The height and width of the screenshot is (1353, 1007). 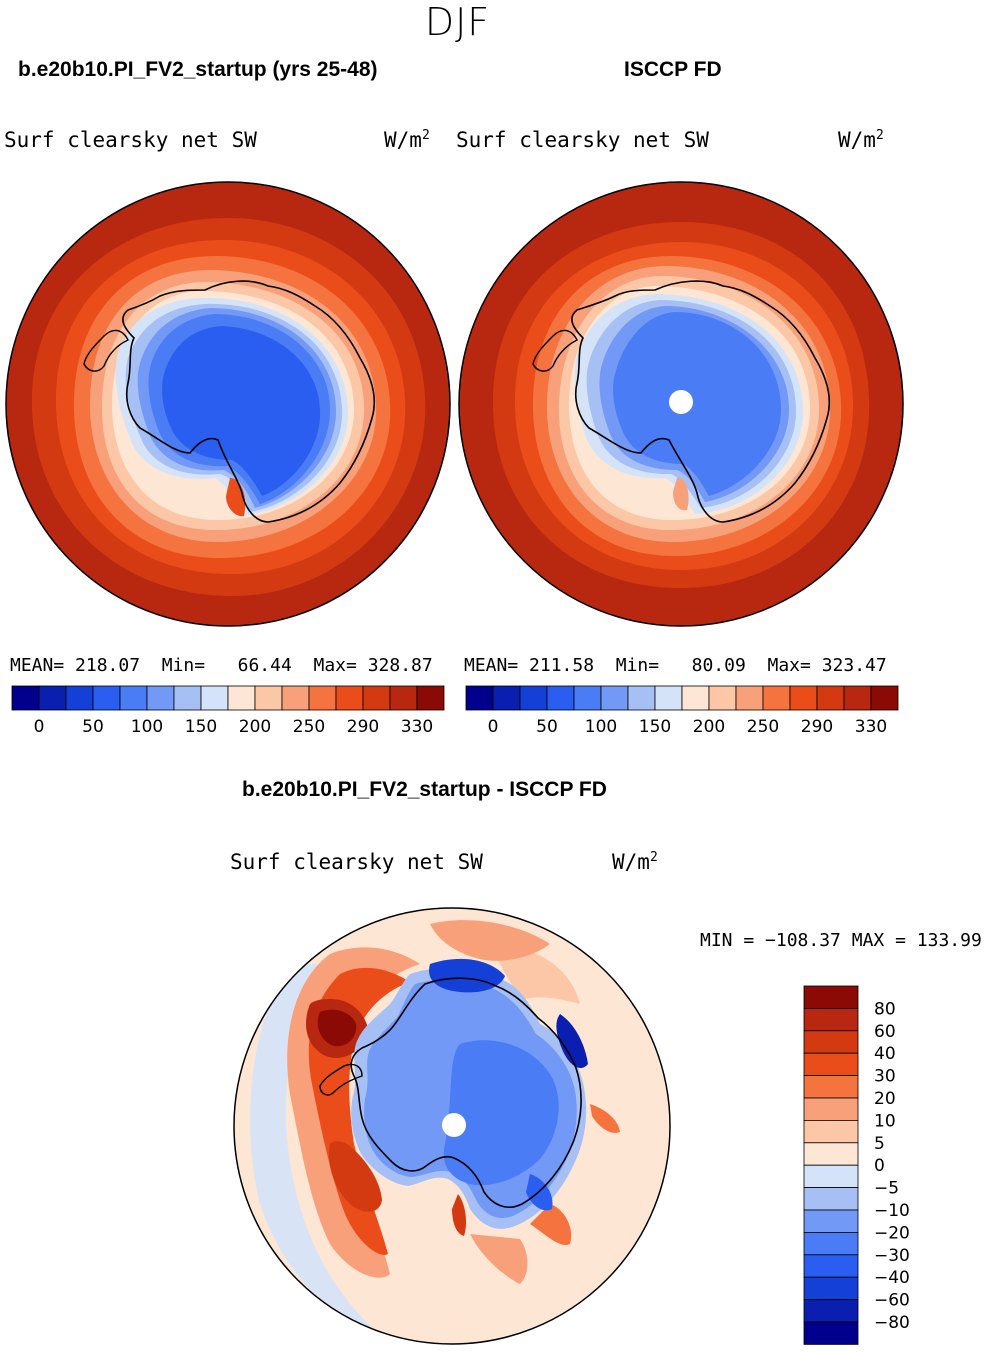 I want to click on panel1-colorbar-tick-label: 150, so click(x=201, y=727).